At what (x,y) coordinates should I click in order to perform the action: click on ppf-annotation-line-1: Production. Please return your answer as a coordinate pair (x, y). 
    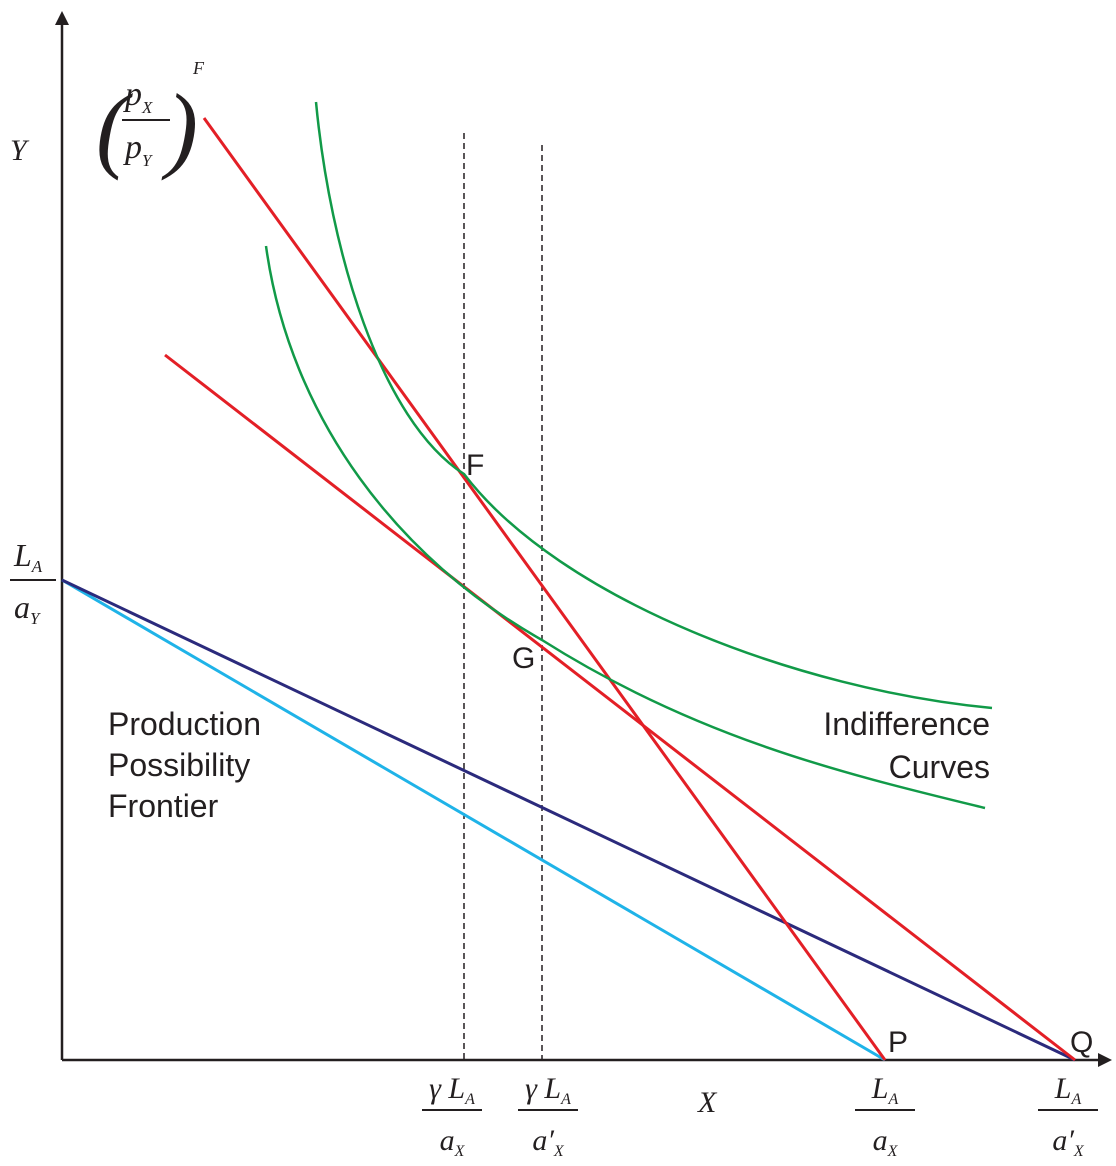
    Looking at the image, I should click on (184, 724).